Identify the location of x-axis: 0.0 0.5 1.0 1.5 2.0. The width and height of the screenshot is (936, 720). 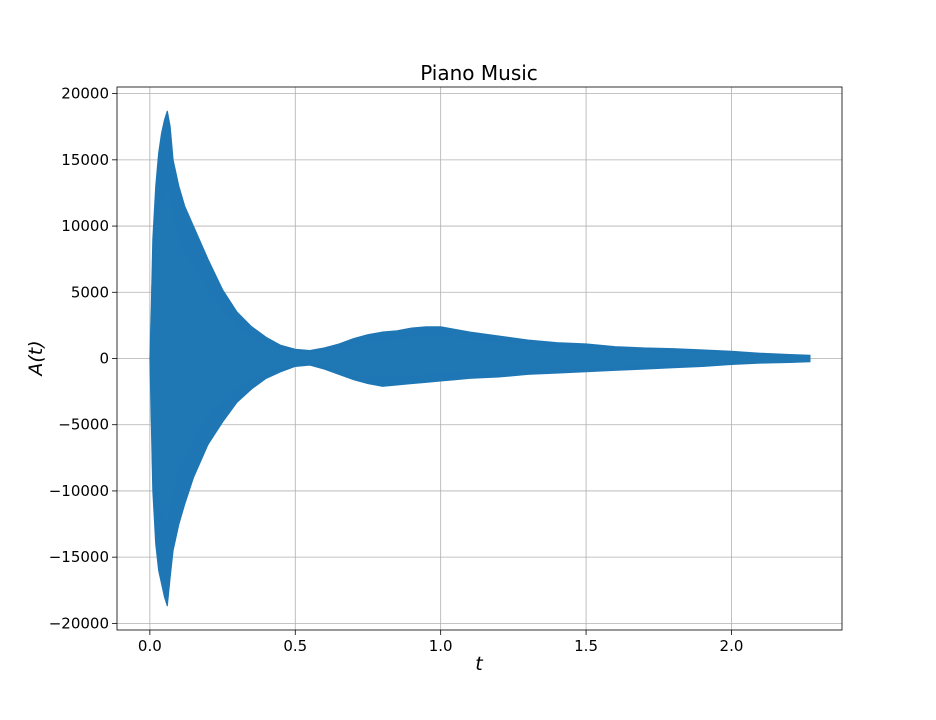
(440, 642).